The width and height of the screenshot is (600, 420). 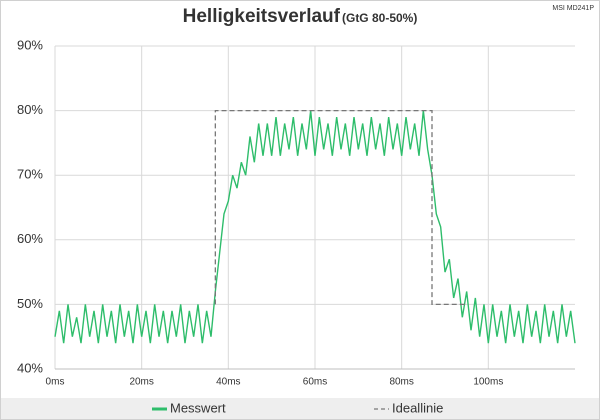 I want to click on y-tick-label: 50%, so click(x=30, y=303).